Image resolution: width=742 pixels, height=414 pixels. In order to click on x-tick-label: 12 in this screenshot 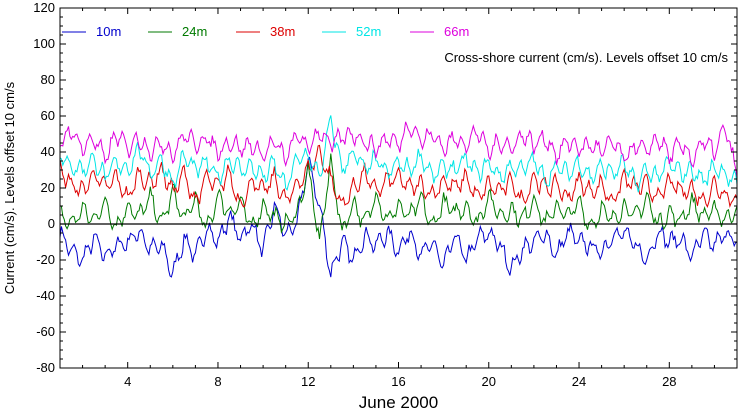, I will do `click(308, 381)`.